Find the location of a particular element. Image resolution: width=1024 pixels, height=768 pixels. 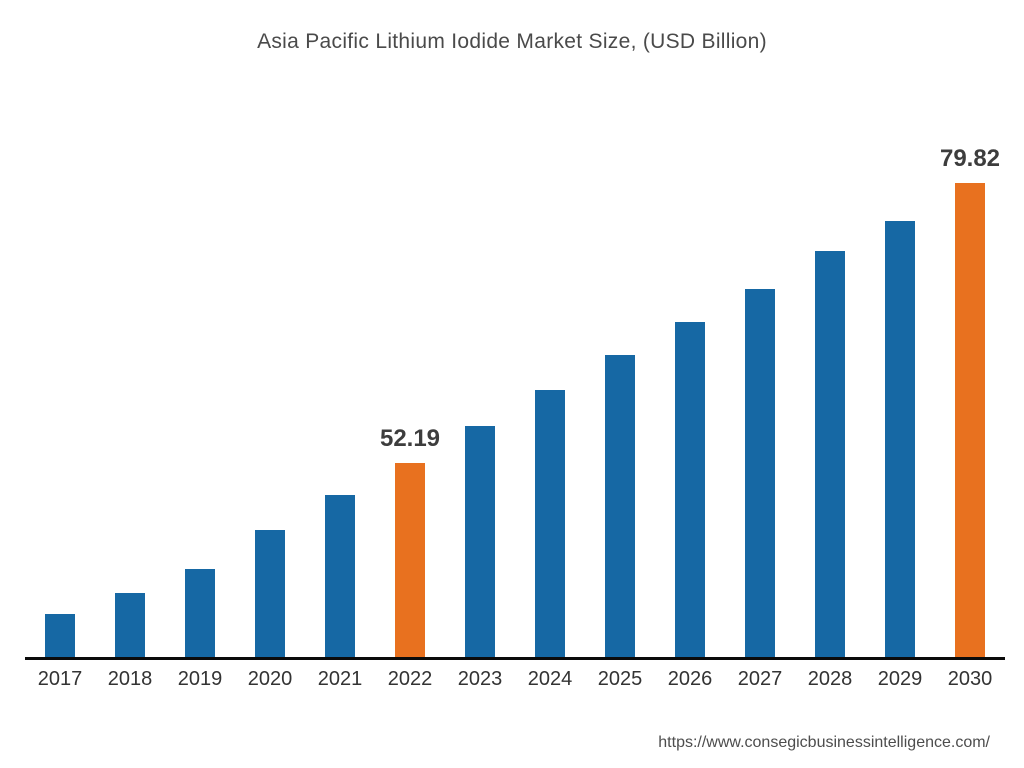

bar-column-2027 is located at coordinates (760, 473).